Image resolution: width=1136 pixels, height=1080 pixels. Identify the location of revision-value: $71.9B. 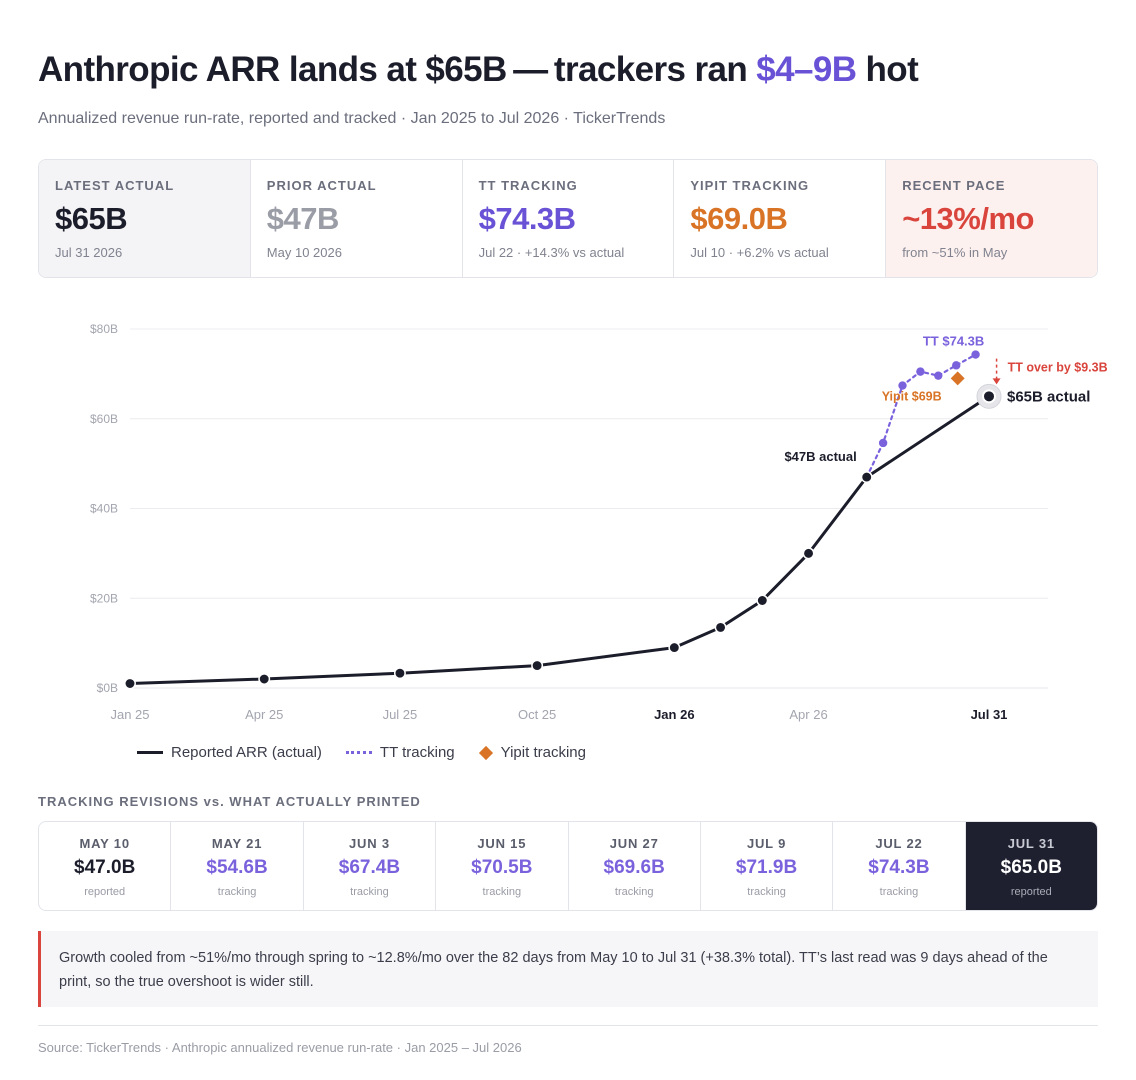
(766, 867).